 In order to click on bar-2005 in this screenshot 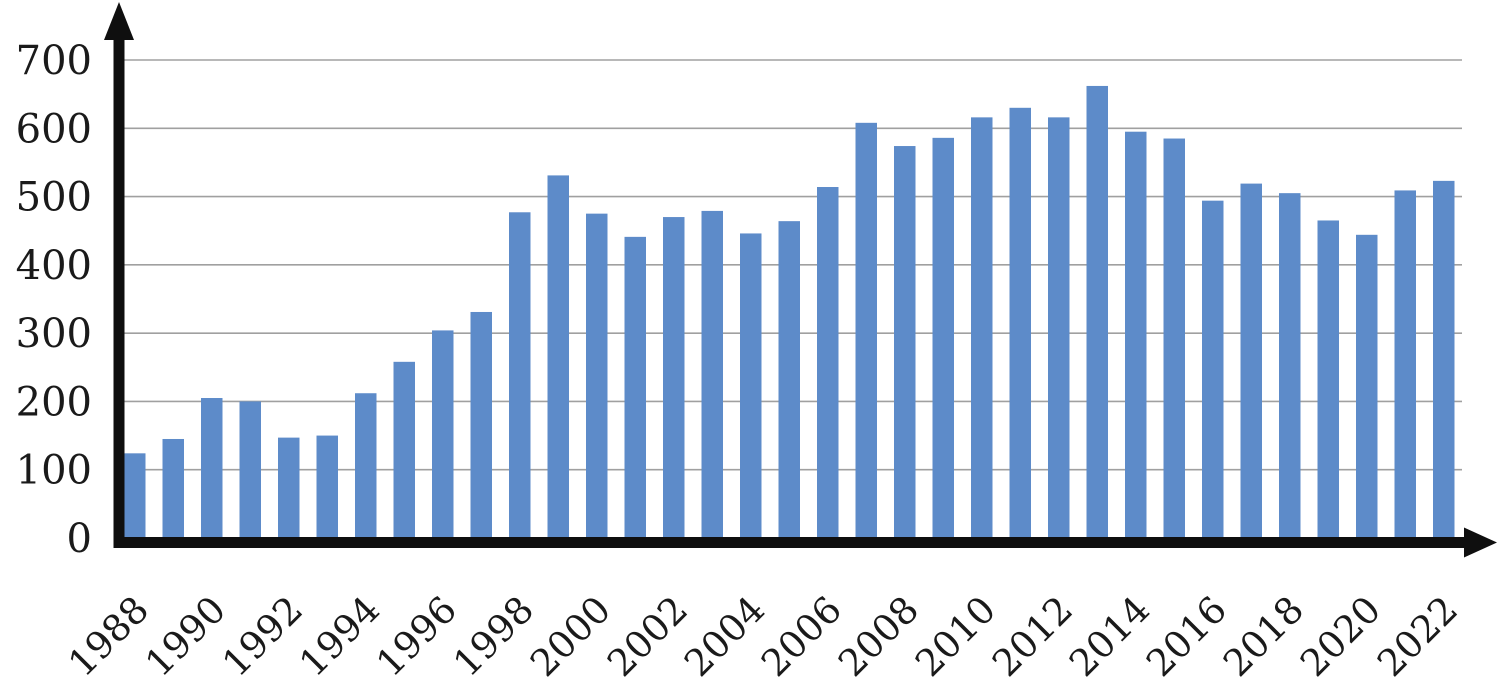, I will do `click(789, 379)`.